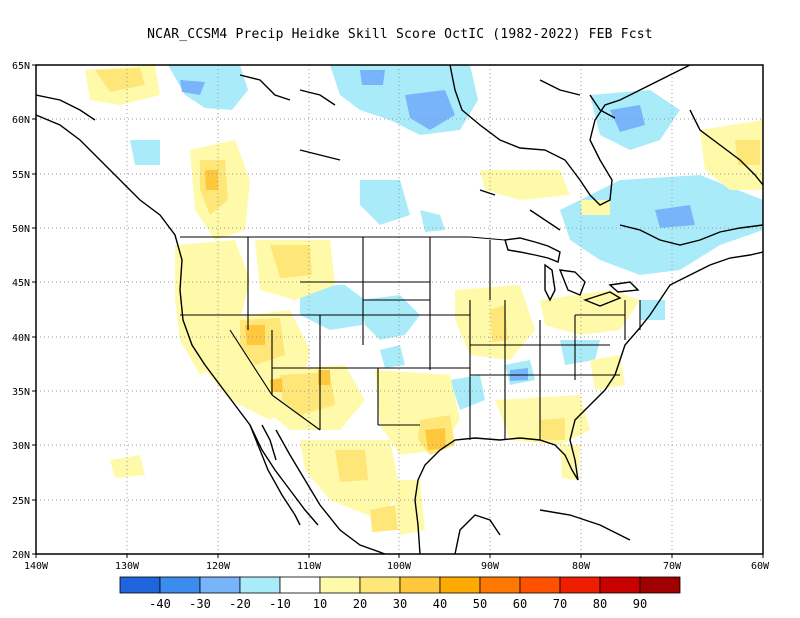 This screenshot has height=618, width=800. Describe the element at coordinates (560, 604) in the screenshot. I see `colorbar-label: 70` at that location.